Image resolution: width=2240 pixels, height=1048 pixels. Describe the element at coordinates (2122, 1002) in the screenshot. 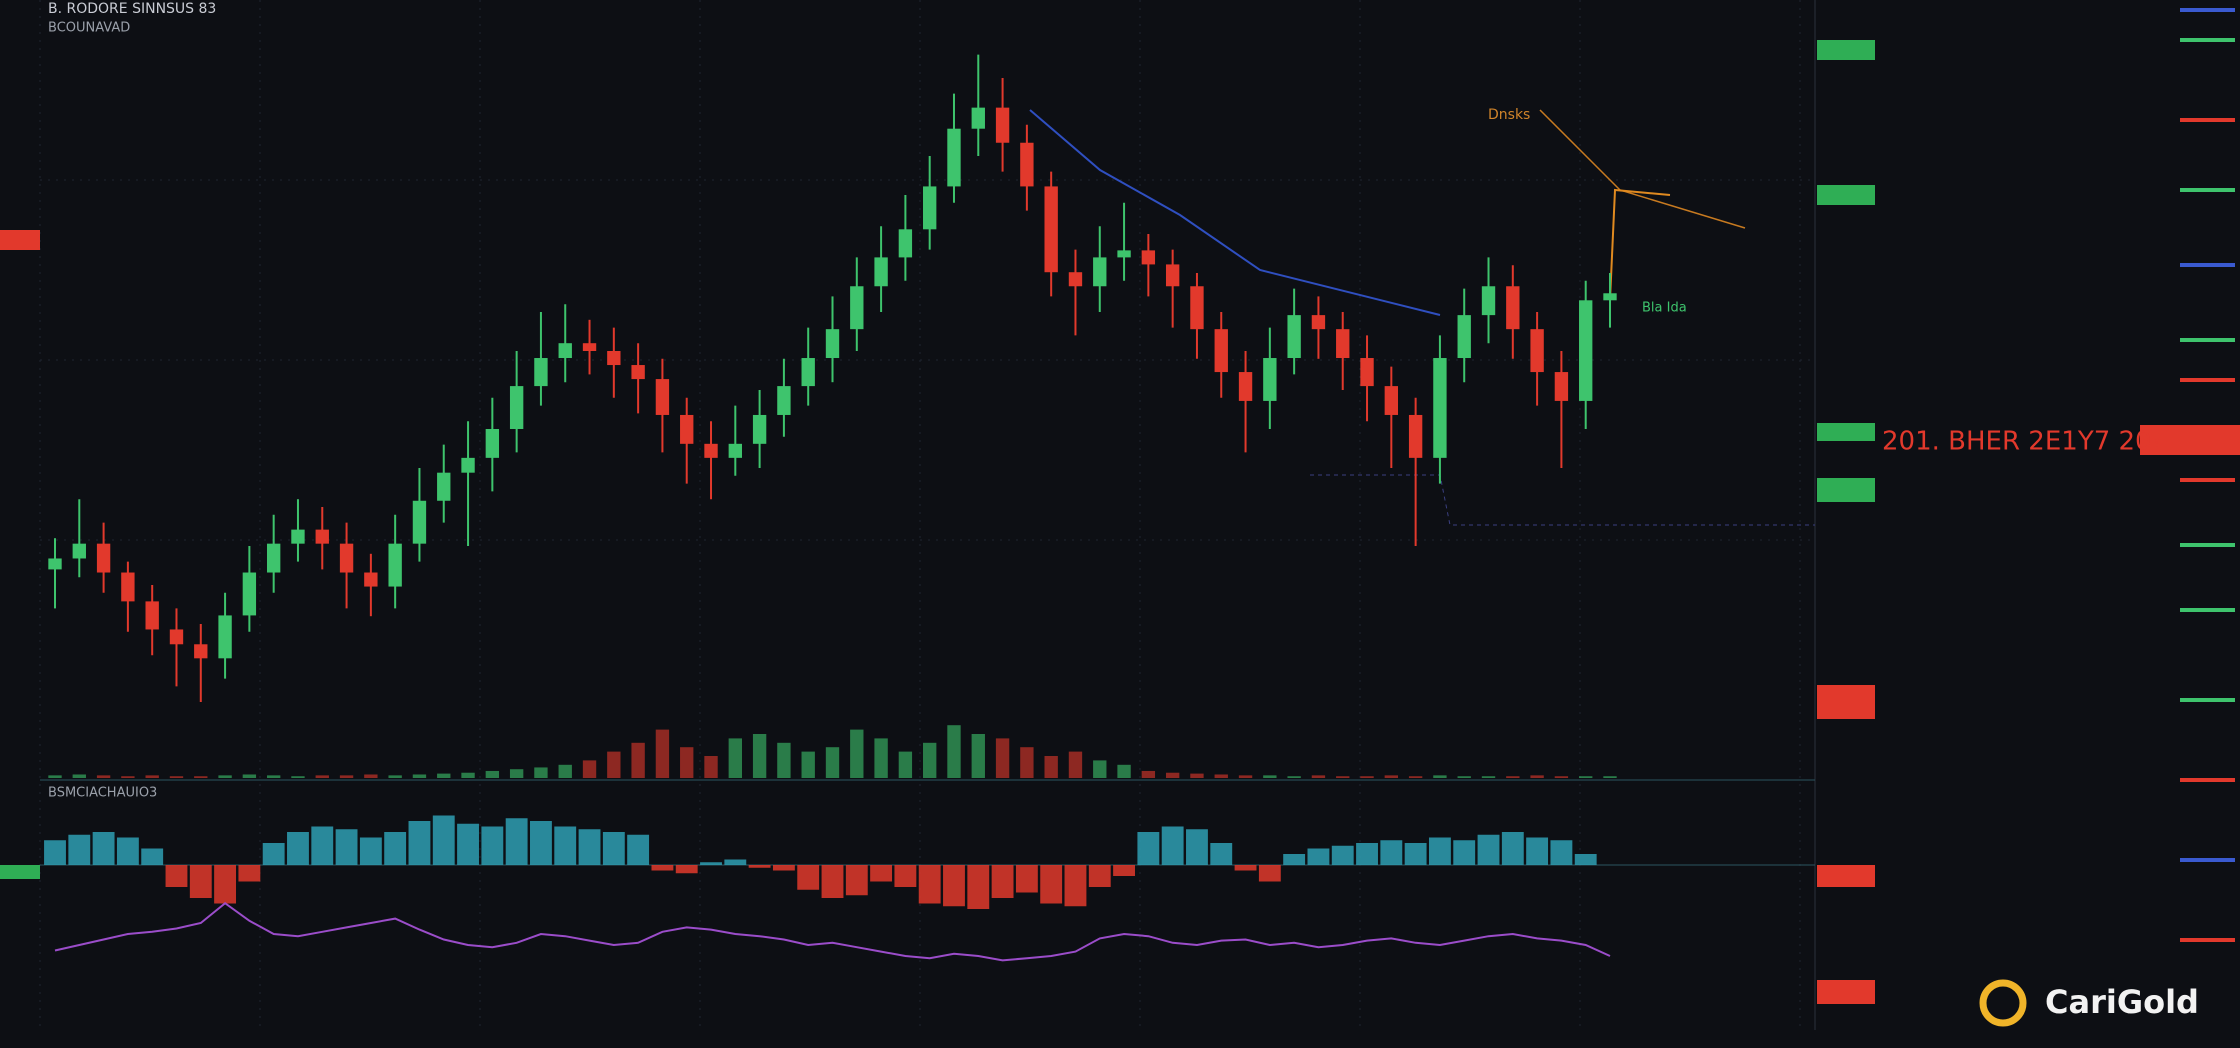

I see `logo-text: CariGold` at that location.